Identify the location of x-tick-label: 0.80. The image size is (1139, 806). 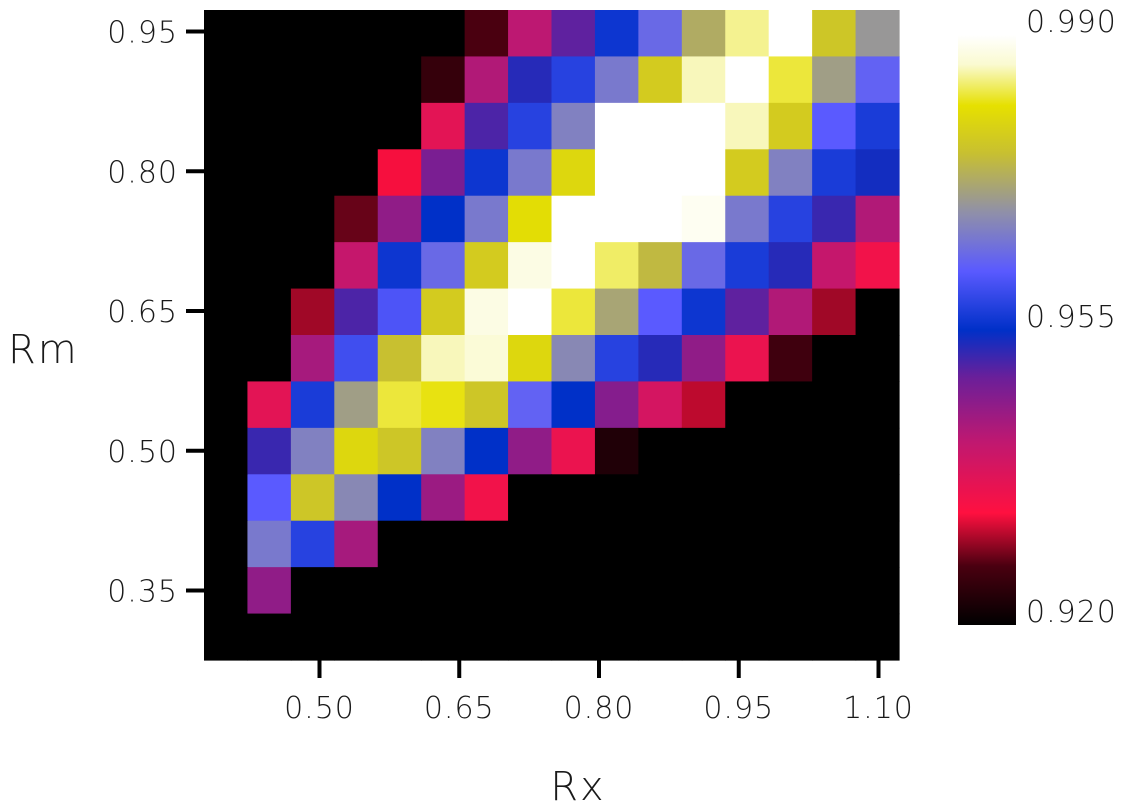
(599, 708).